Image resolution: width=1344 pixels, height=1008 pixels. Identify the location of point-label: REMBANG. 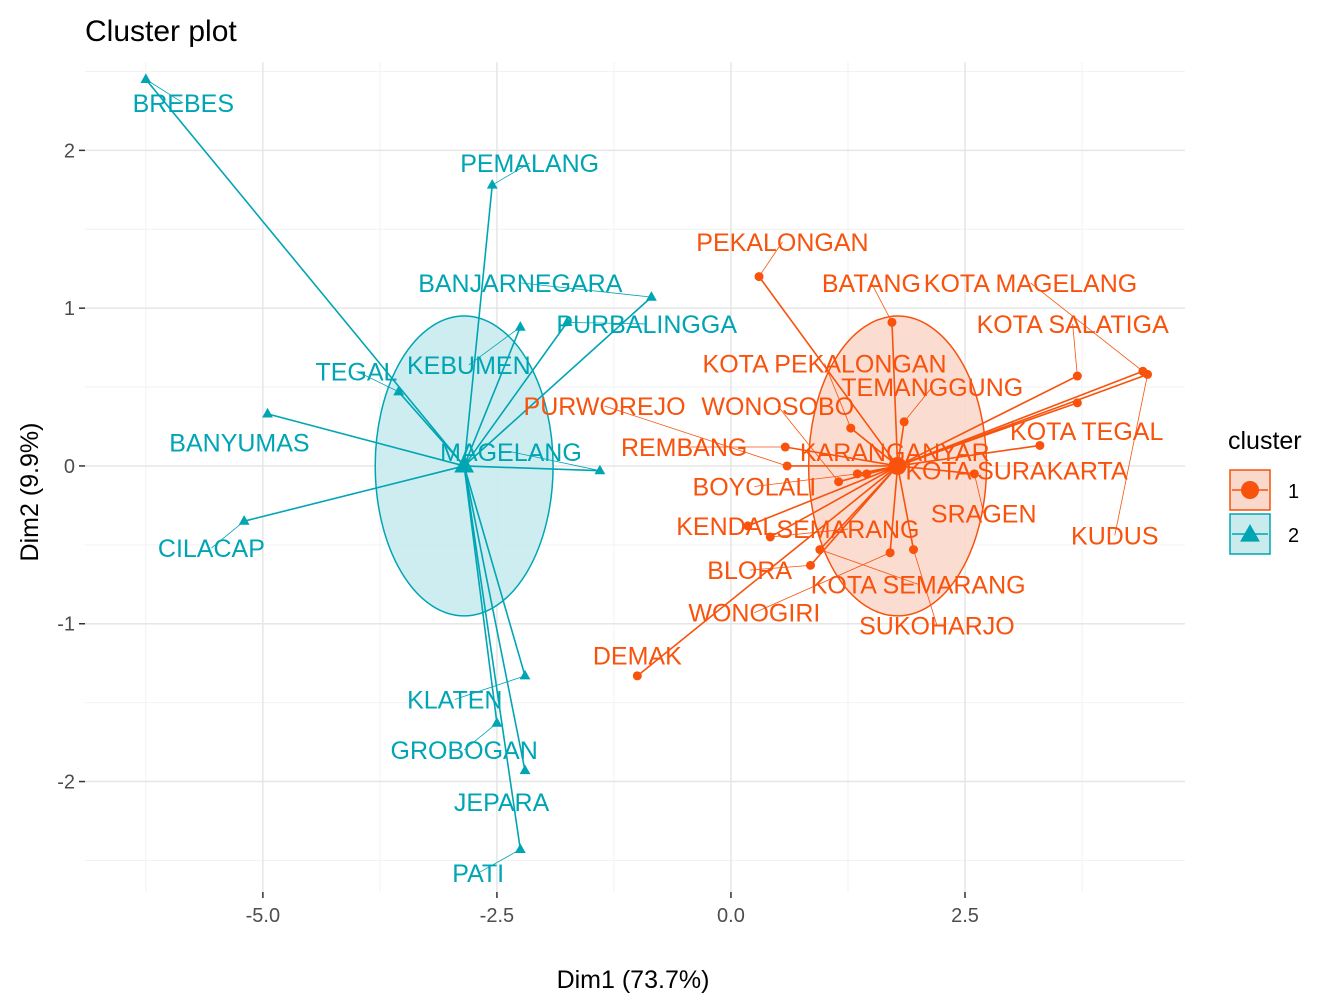
(684, 448).